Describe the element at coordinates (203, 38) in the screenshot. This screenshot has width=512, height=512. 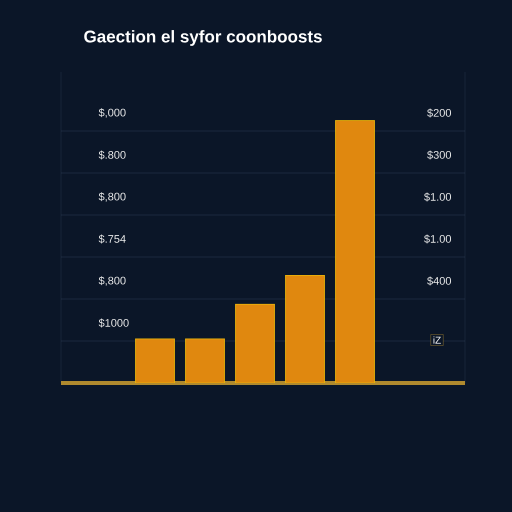
I see `chart-title: Gaection el syfor coonboosts` at that location.